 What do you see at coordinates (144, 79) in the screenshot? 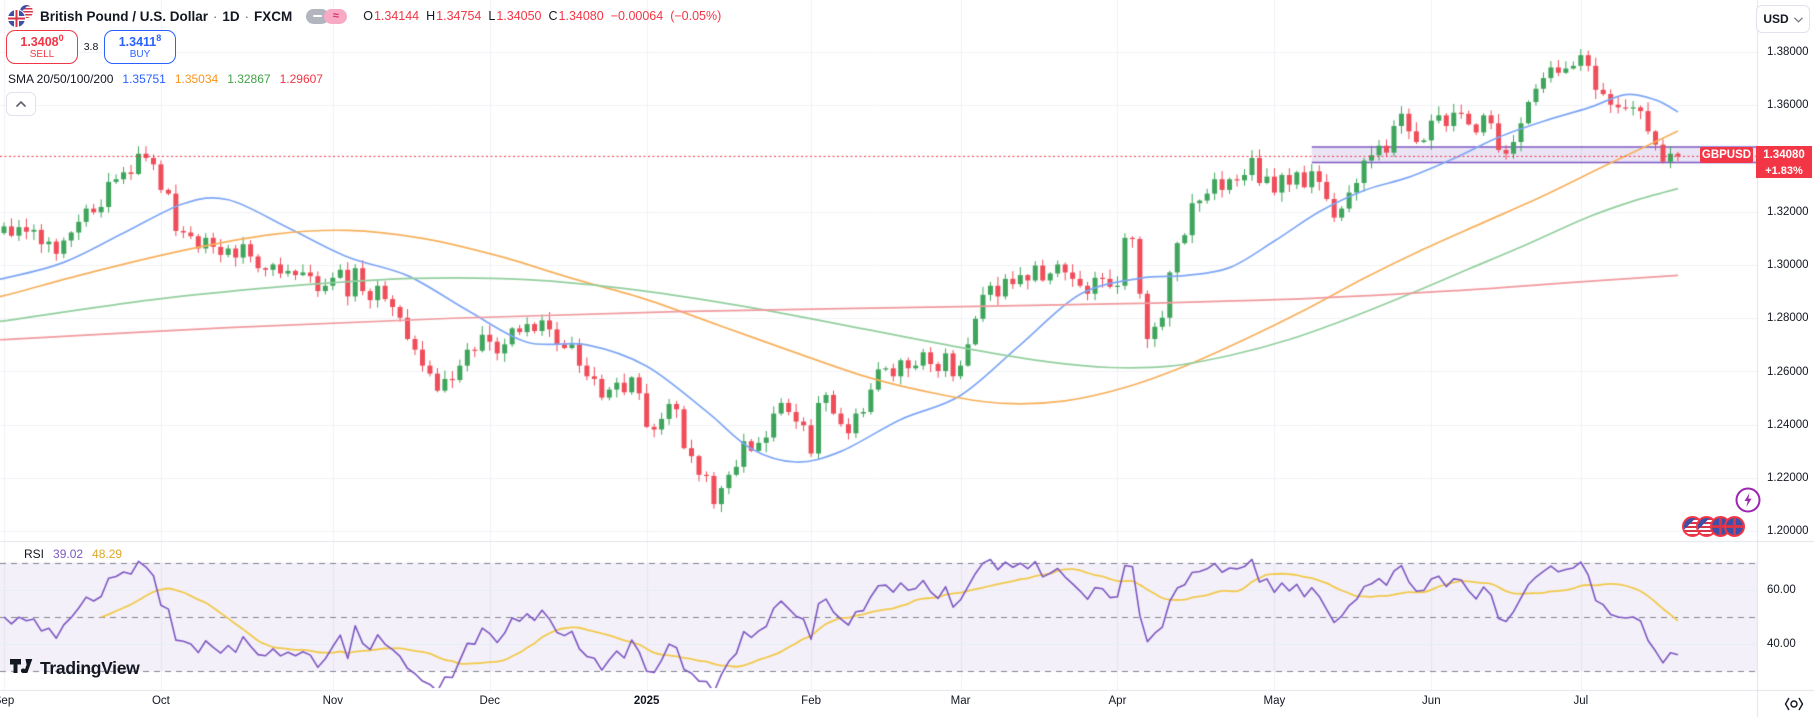
I see `sma20-value: 1.35751` at bounding box center [144, 79].